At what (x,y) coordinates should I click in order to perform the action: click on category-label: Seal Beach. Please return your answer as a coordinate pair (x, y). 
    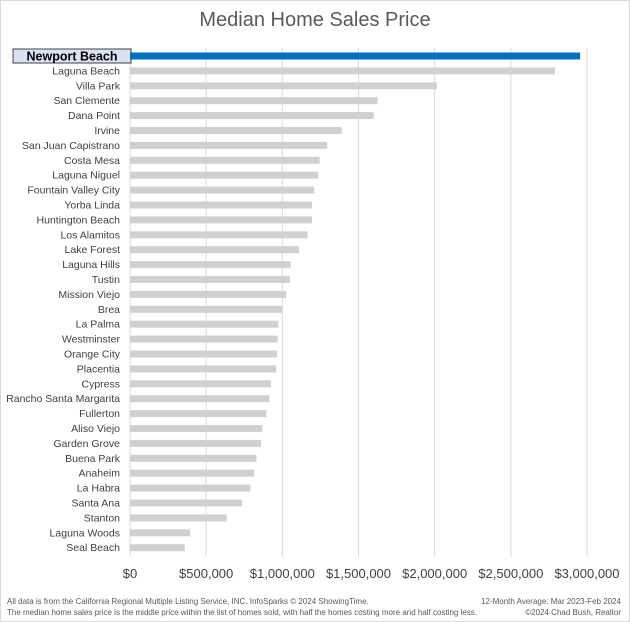
    Looking at the image, I should click on (93, 548).